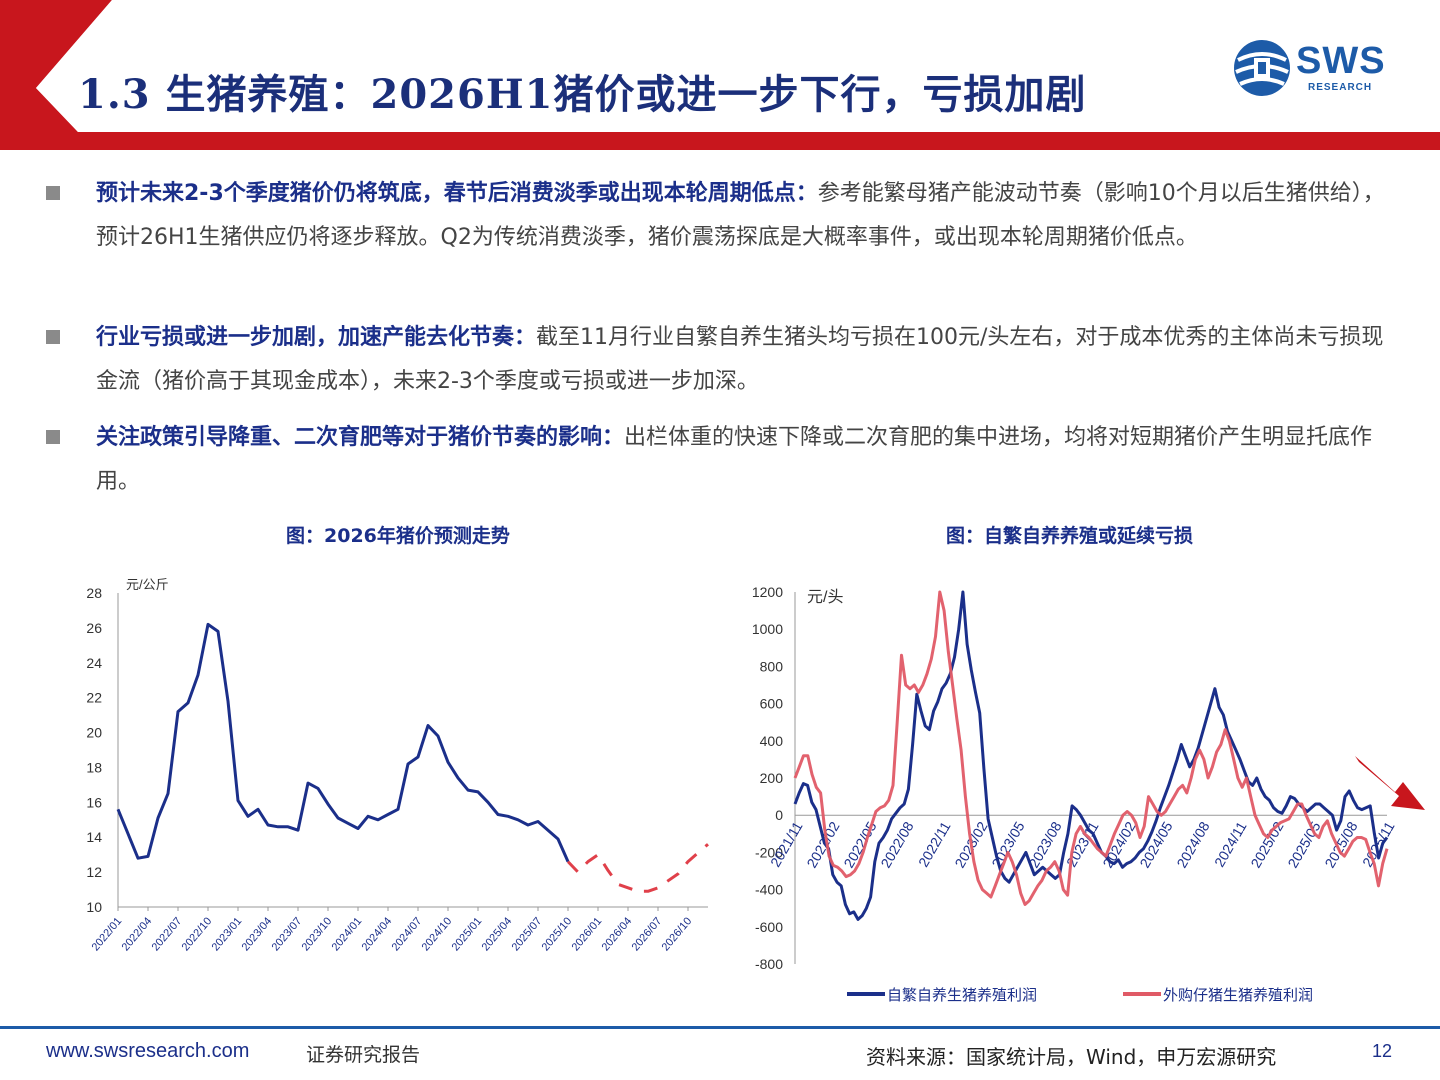 Image resolution: width=1440 pixels, height=1080 pixels. What do you see at coordinates (527, 934) in the screenshot?
I see `x-tick-label: 2025/07` at bounding box center [527, 934].